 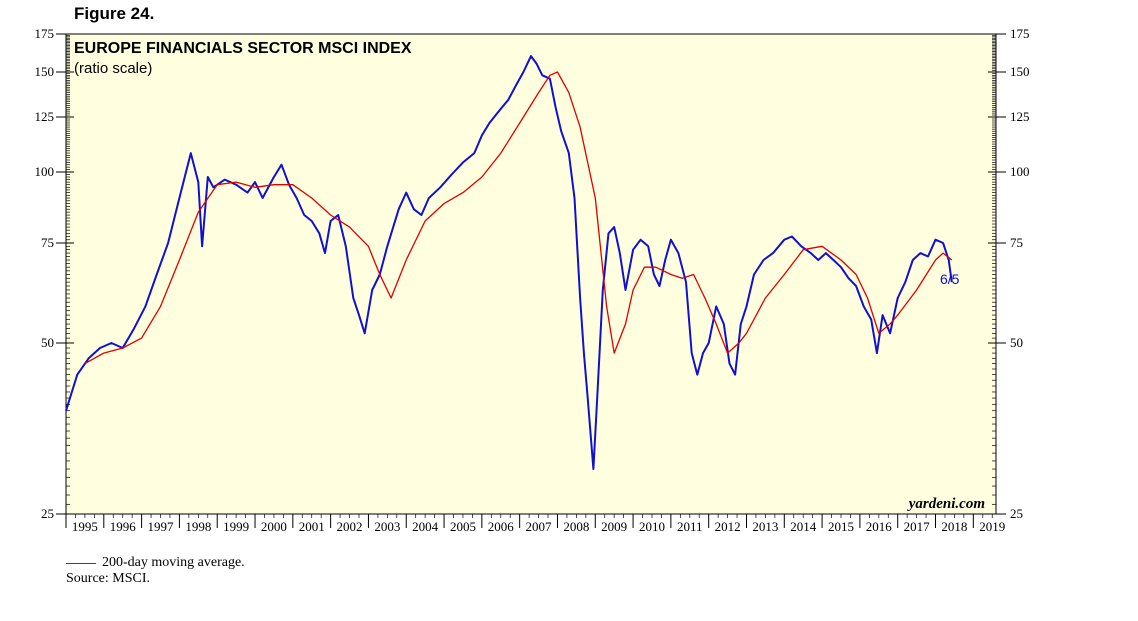 What do you see at coordinates (1020, 116) in the screenshot?
I see `y-tick-label-right: 125` at bounding box center [1020, 116].